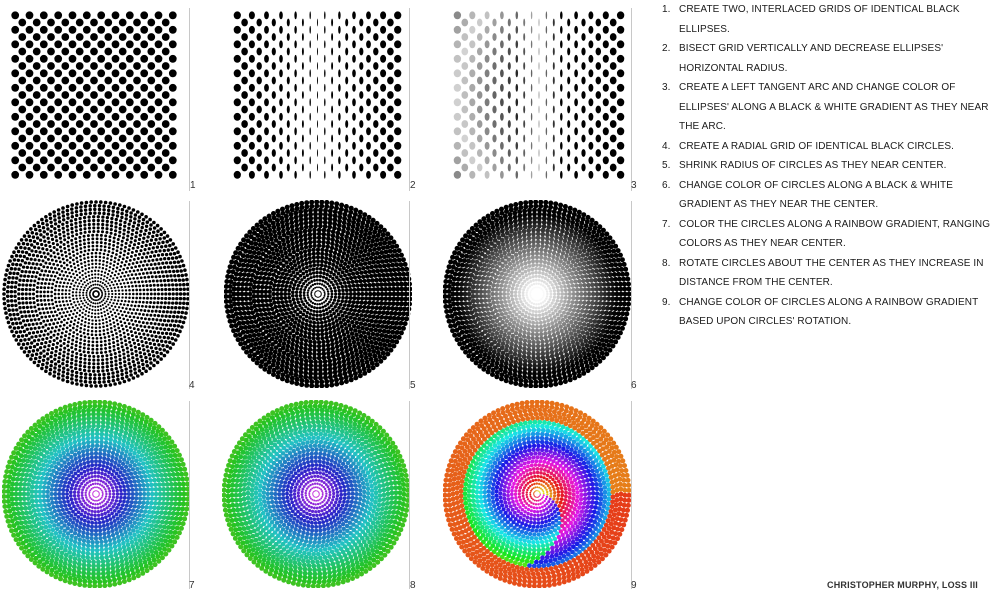 The height and width of the screenshot is (595, 1000). I want to click on panel-number-4: 4, so click(192, 385).